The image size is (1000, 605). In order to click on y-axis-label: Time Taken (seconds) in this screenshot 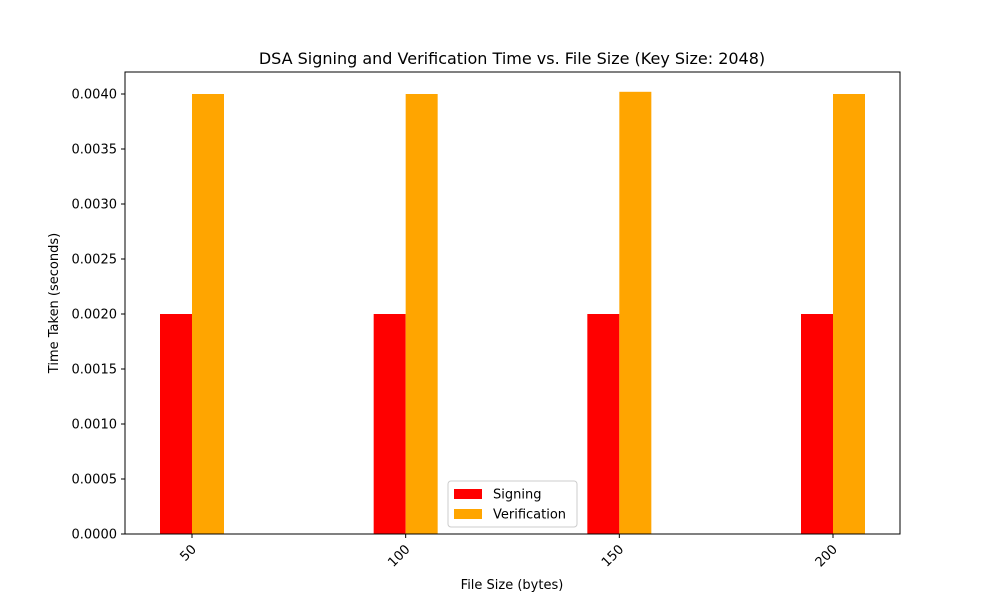, I will do `click(54, 303)`.